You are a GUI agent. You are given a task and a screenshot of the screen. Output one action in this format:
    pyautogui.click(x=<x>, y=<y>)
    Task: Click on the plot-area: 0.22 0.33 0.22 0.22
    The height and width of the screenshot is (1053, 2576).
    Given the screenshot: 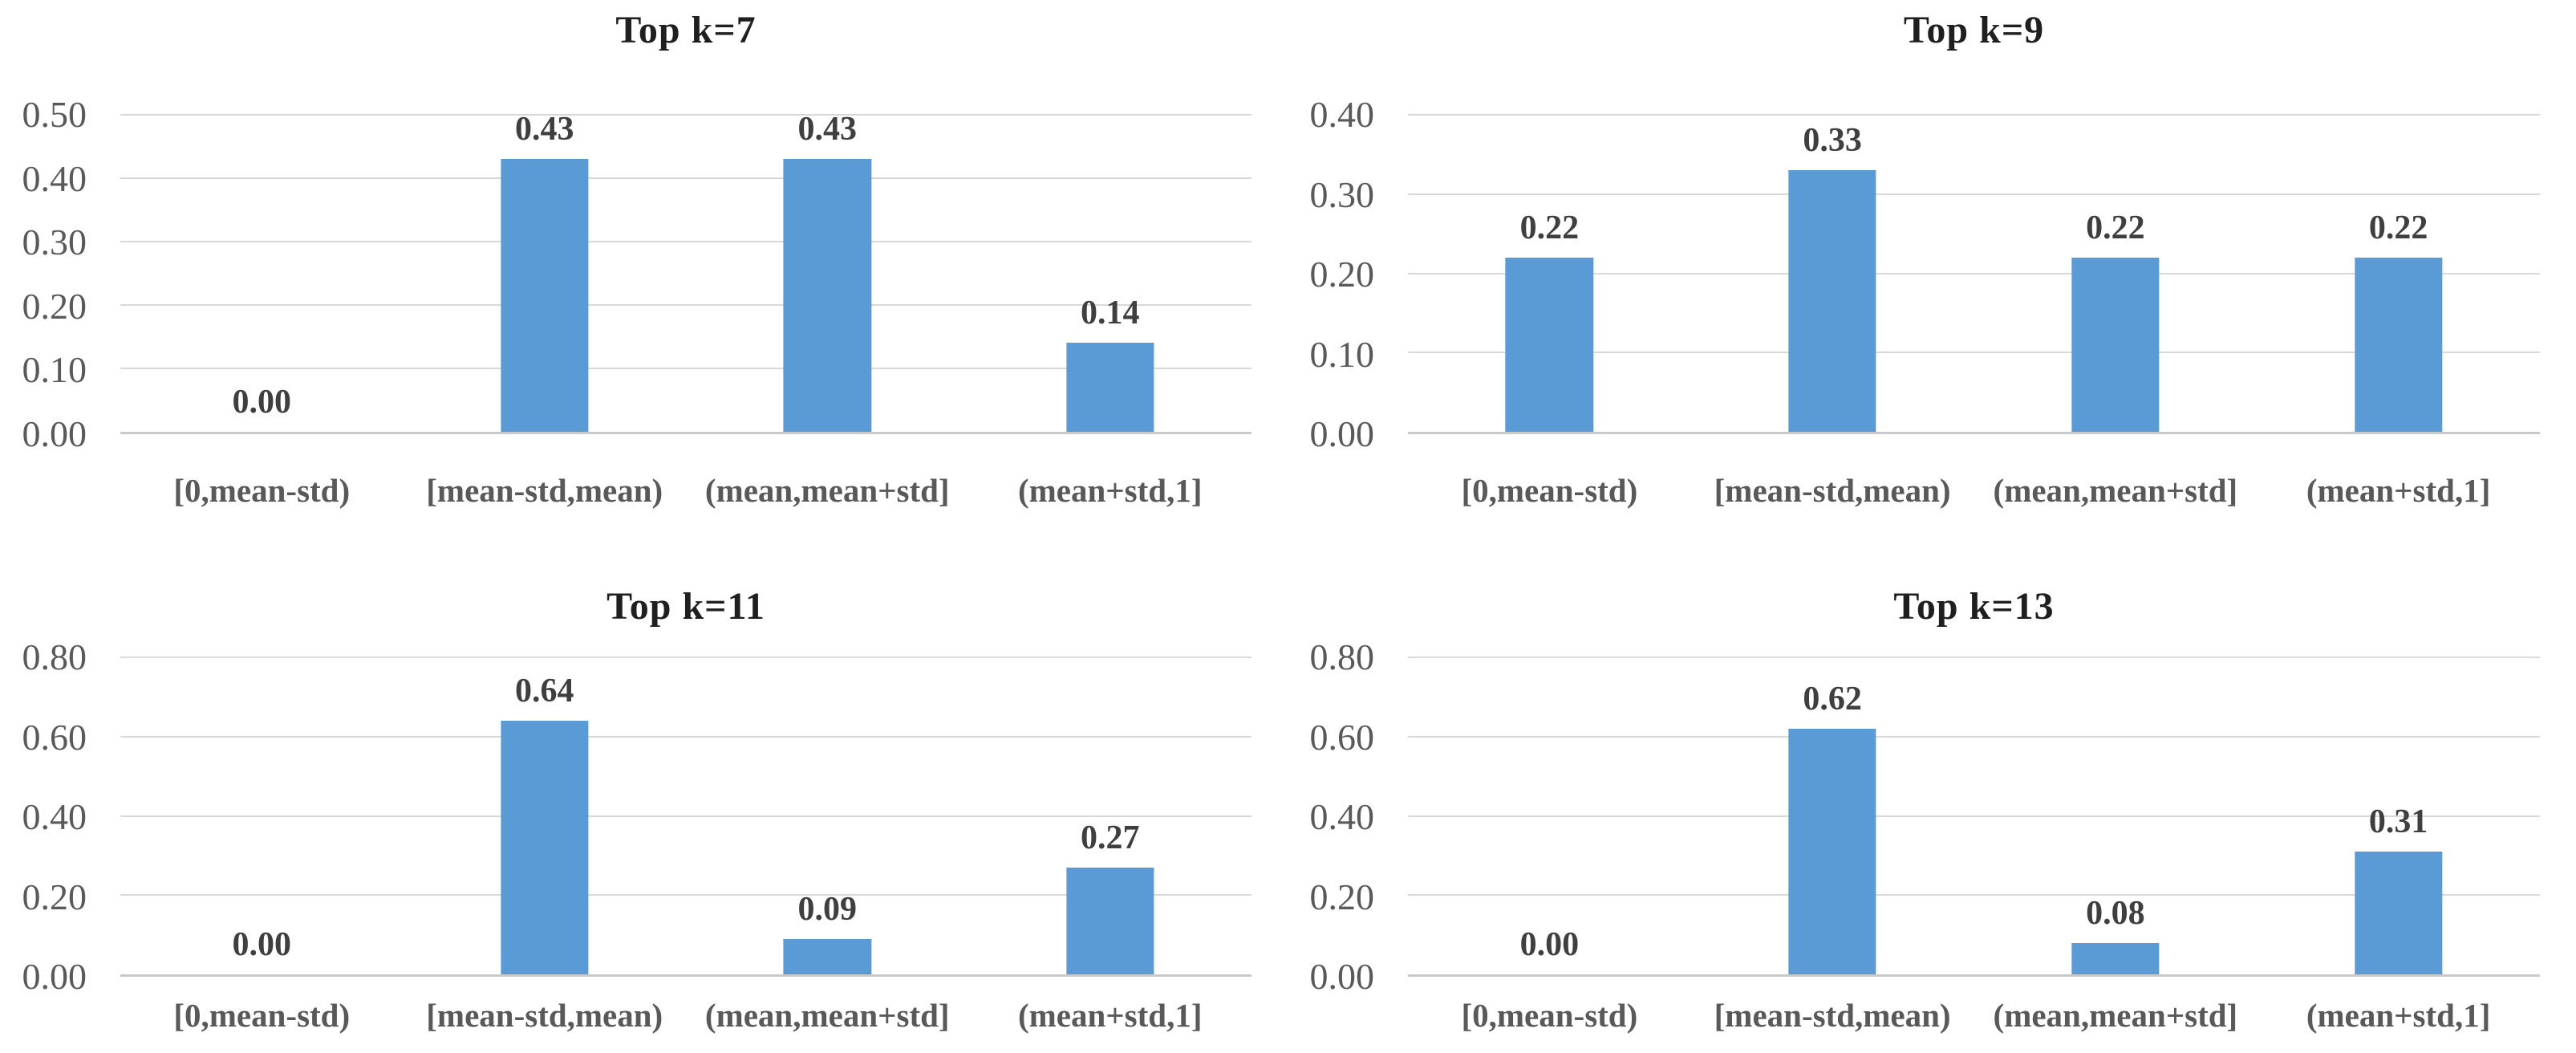 What is the action you would take?
    pyautogui.click(x=1974, y=274)
    